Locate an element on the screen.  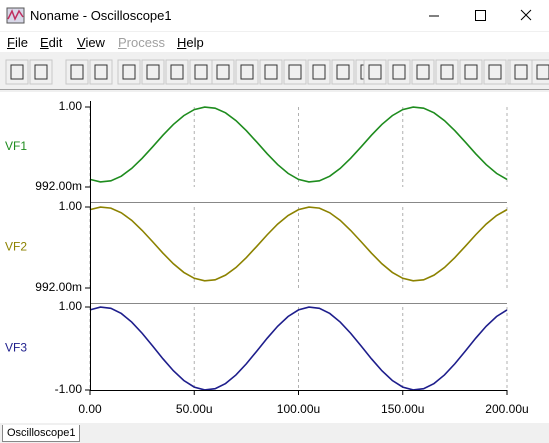
trace-label: VF3 is located at coordinates (16, 348).